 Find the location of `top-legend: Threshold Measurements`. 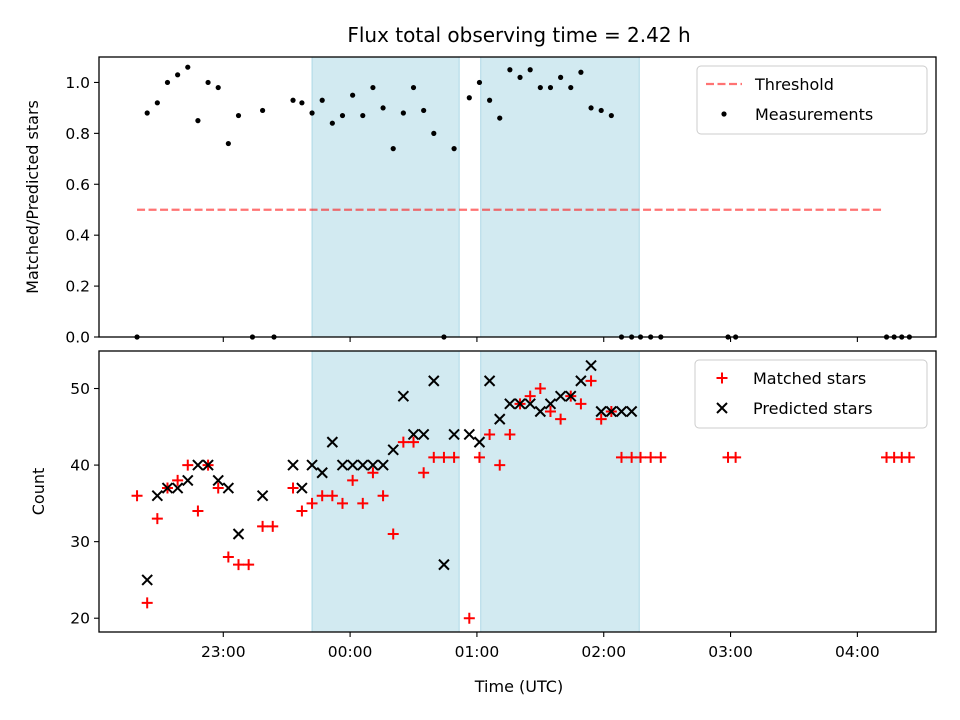

top-legend: Threshold Measurements is located at coordinates (812, 100).